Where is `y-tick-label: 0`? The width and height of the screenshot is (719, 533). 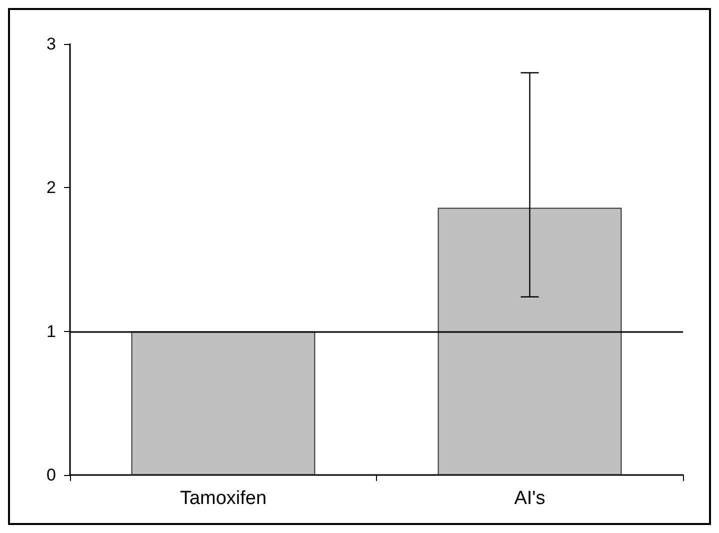
y-tick-label: 0 is located at coordinates (51, 475).